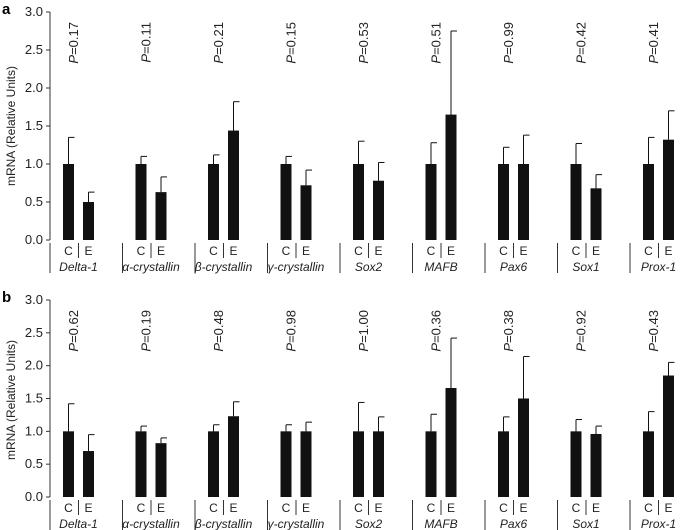  Describe the element at coordinates (151, 523) in the screenshot. I see `gene-label: α-crystallin` at that location.